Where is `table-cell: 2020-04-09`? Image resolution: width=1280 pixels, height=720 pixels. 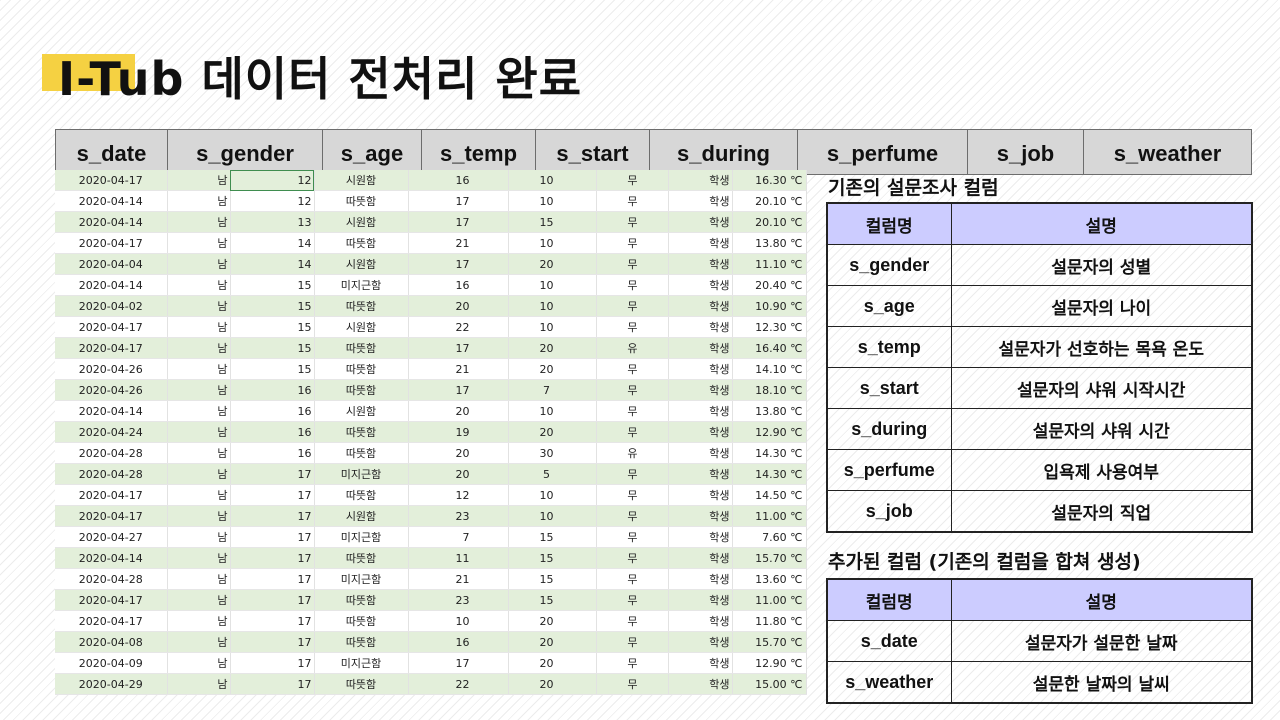 table-cell: 2020-04-09 is located at coordinates (111, 663).